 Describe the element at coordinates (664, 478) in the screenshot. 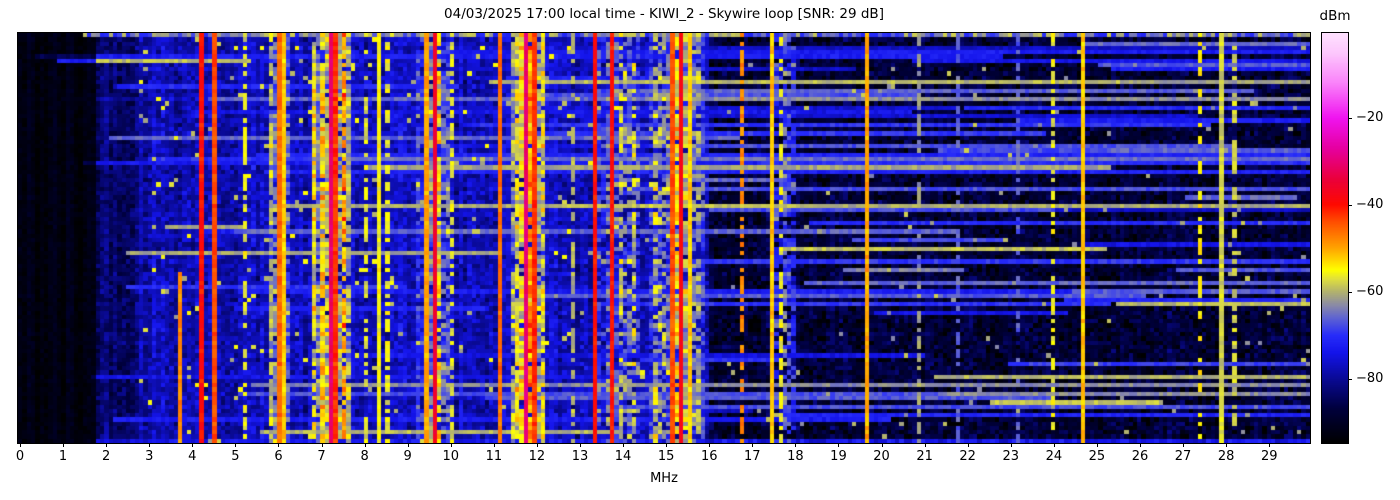

I see `x-axis-label: MHz` at that location.